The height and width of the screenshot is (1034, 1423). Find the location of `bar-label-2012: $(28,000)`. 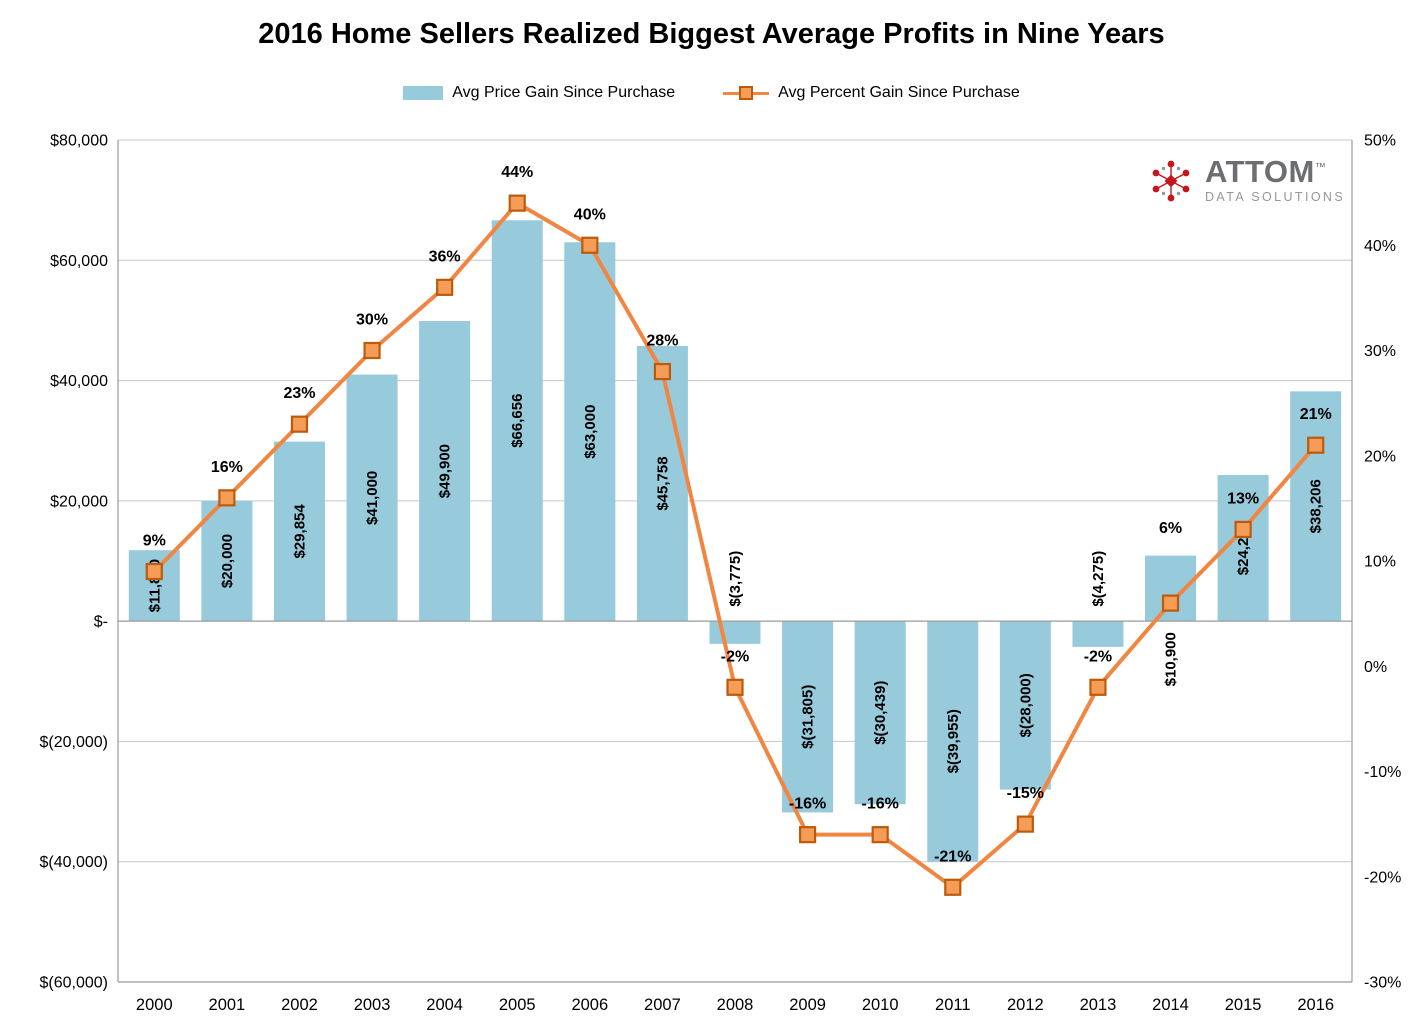

bar-label-2012: $(28,000) is located at coordinates (1025, 705).